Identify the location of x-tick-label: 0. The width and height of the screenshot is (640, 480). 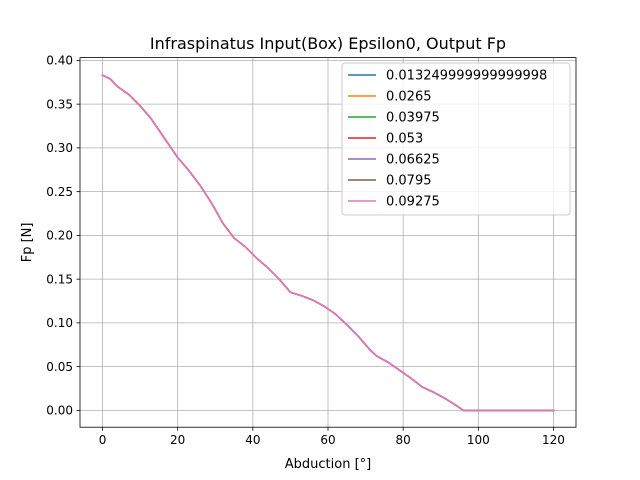
(103, 440).